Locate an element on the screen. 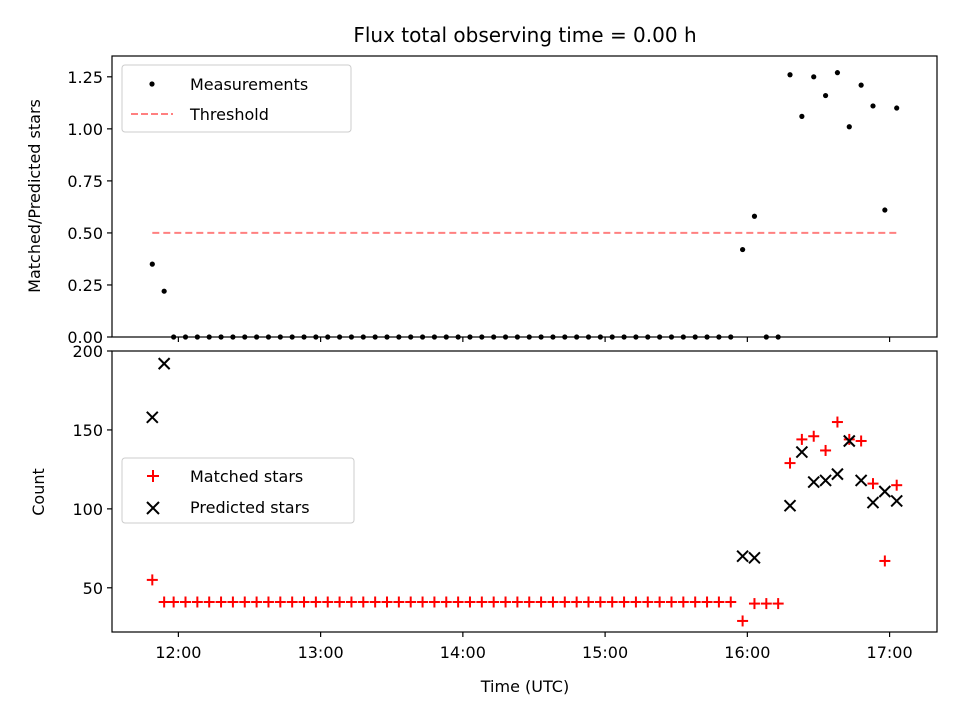 This screenshot has height=720, width=960. x-tick-label: 16:00 is located at coordinates (747, 652).